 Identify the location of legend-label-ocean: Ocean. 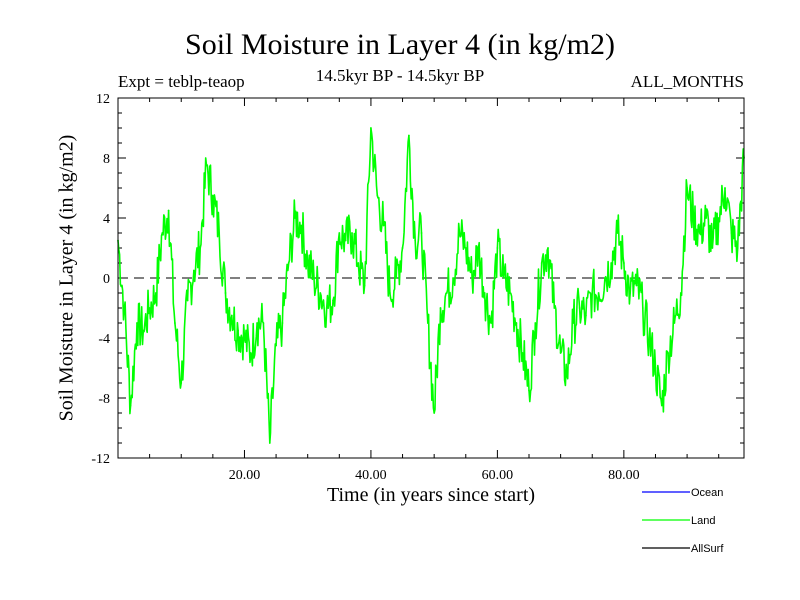
(707, 493).